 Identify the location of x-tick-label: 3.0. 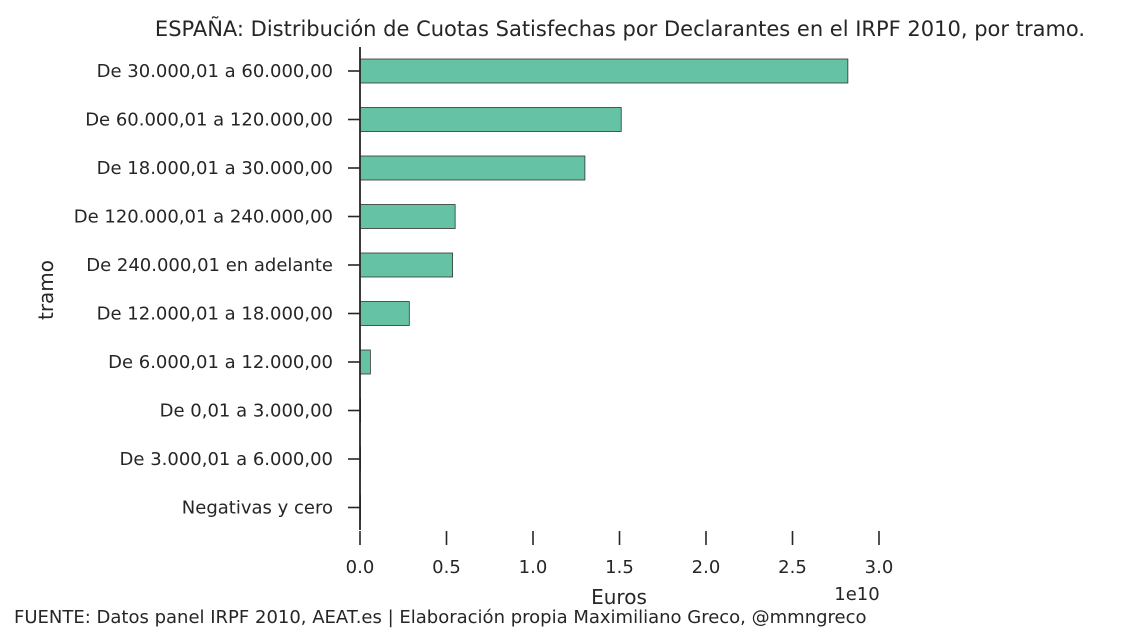
(879, 567).